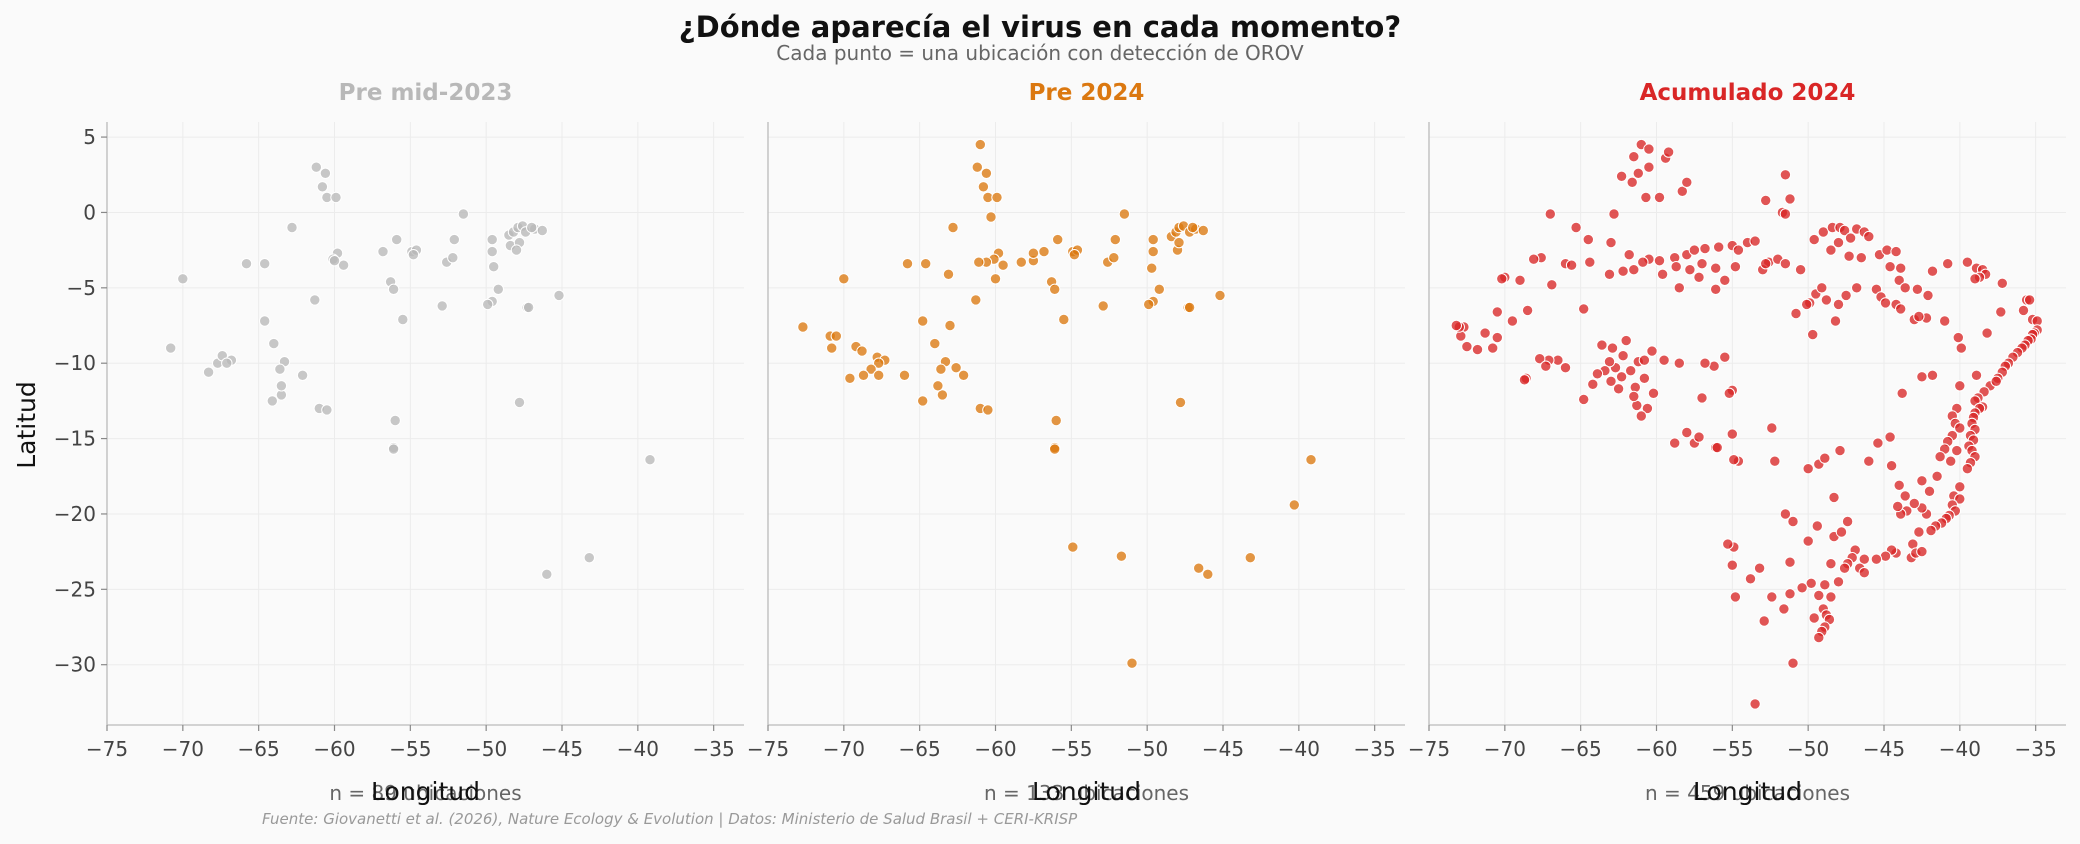  I want to click on y-tick-label: −30, so click(75, 665).